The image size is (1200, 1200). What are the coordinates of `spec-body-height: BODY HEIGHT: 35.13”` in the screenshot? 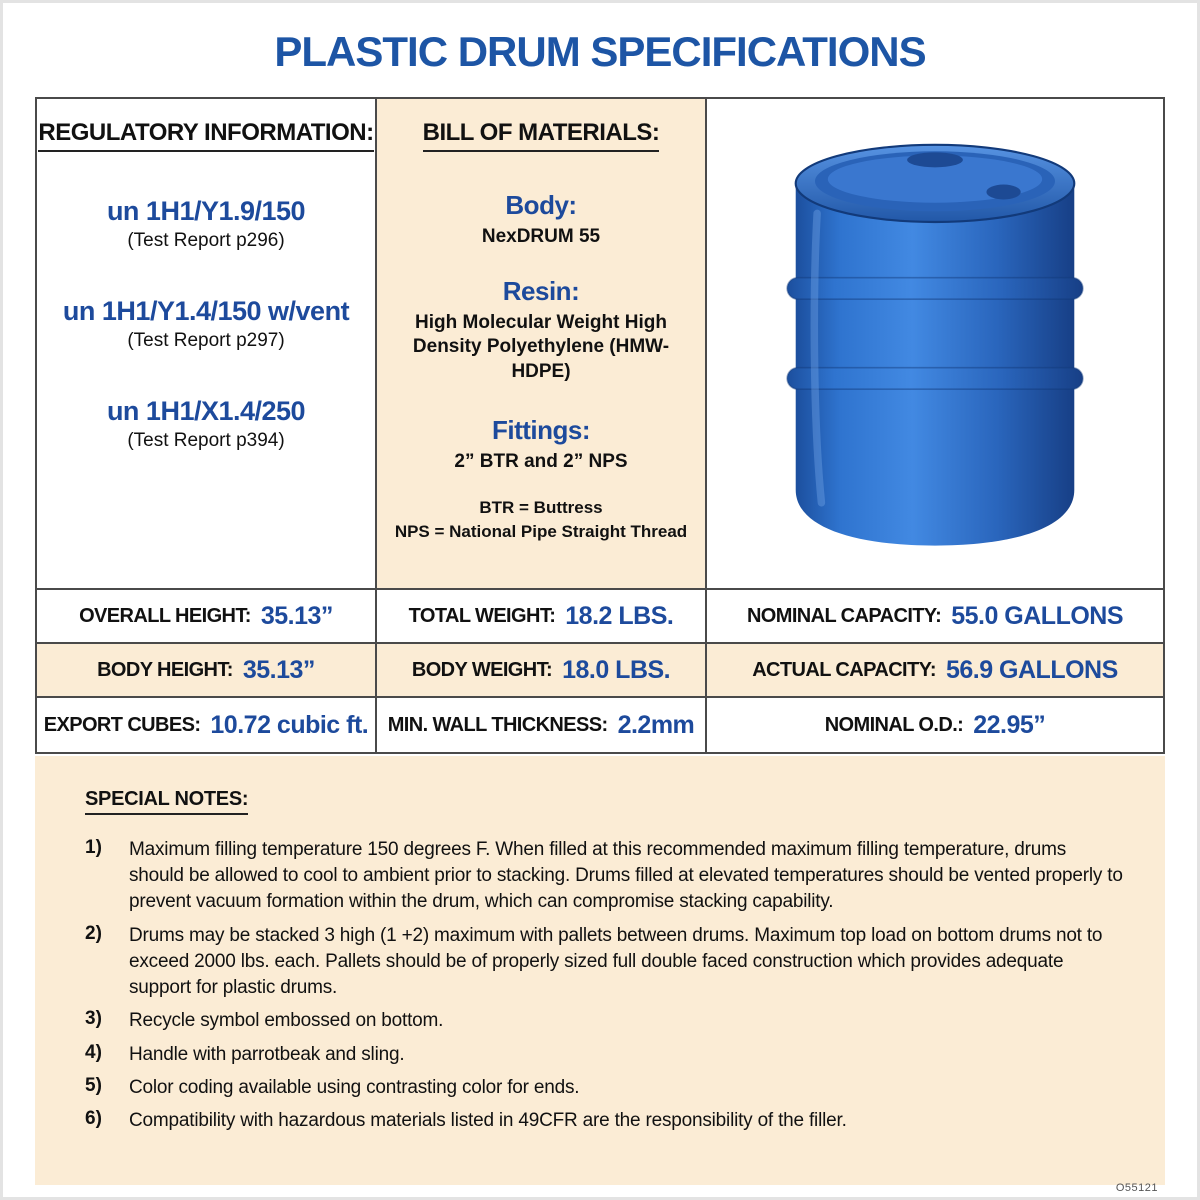 It's located at (207, 671).